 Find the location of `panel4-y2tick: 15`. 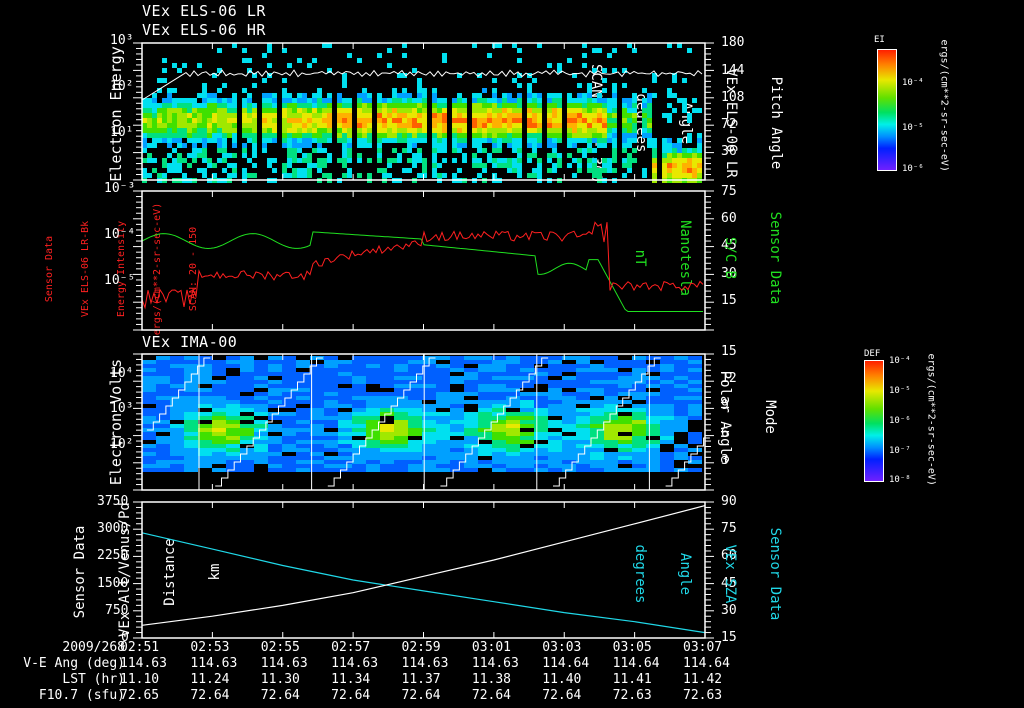

panel4-y2tick: 15 is located at coordinates (729, 637).